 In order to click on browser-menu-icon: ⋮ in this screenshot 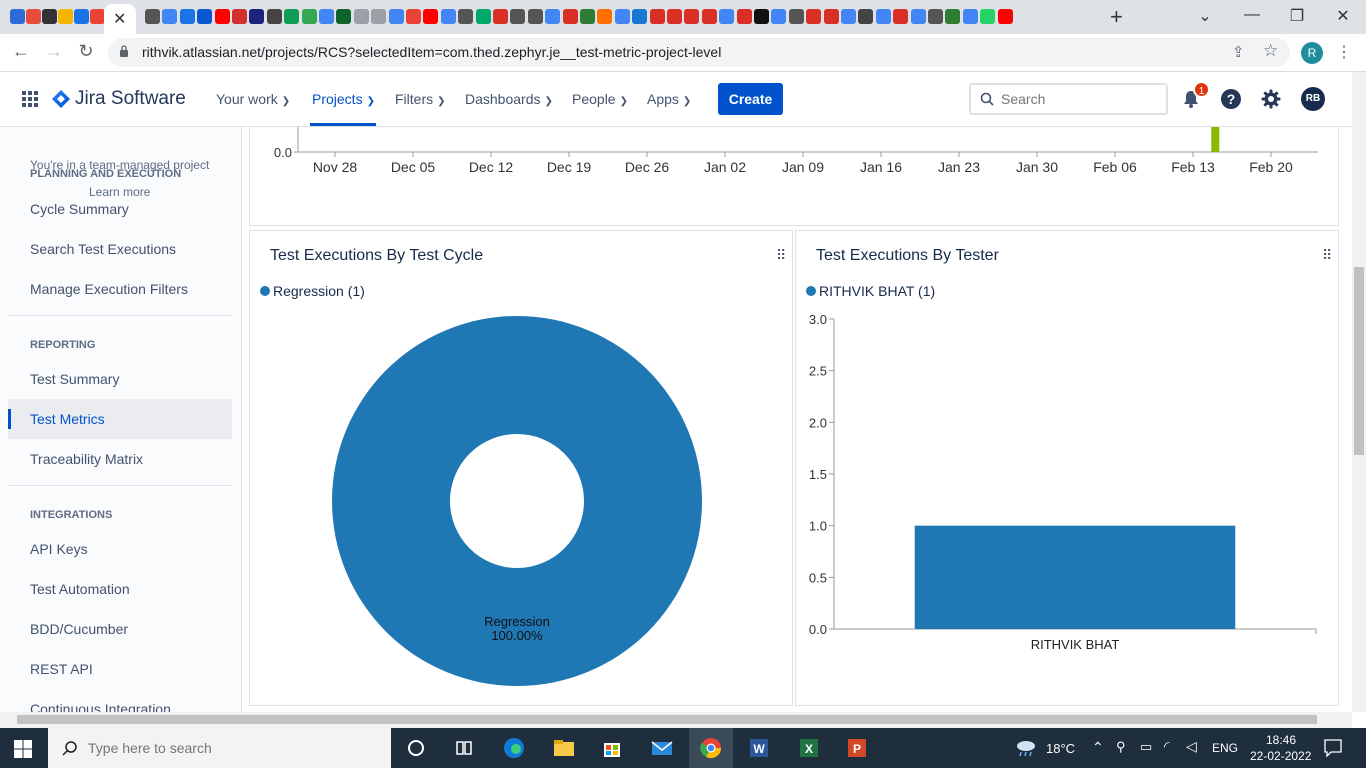, I will do `click(1344, 52)`.